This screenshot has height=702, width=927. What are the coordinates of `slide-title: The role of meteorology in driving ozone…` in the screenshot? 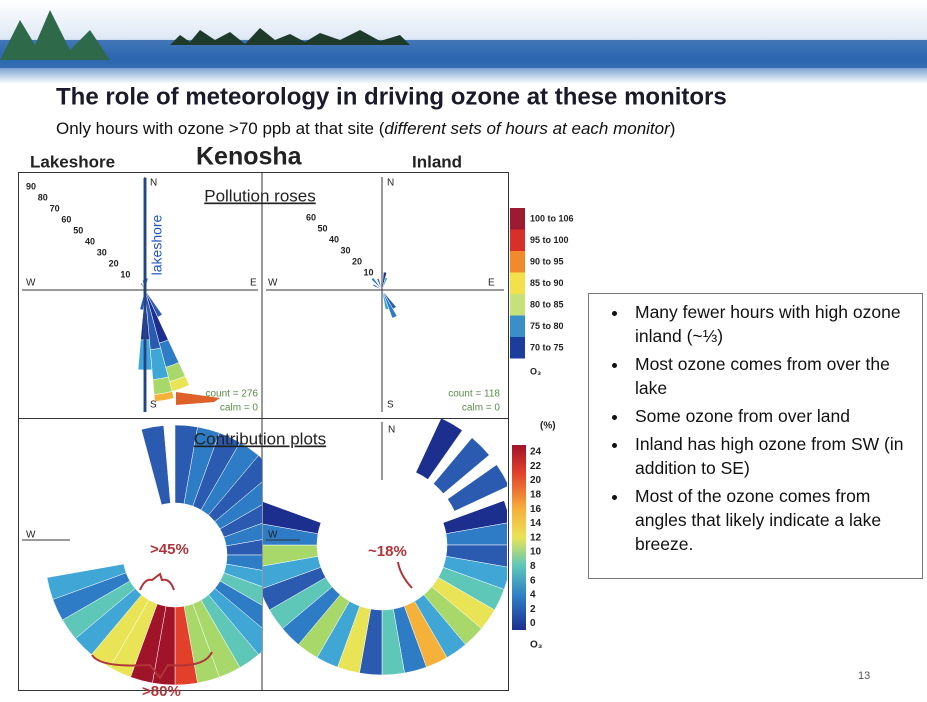 It's located at (391, 96).